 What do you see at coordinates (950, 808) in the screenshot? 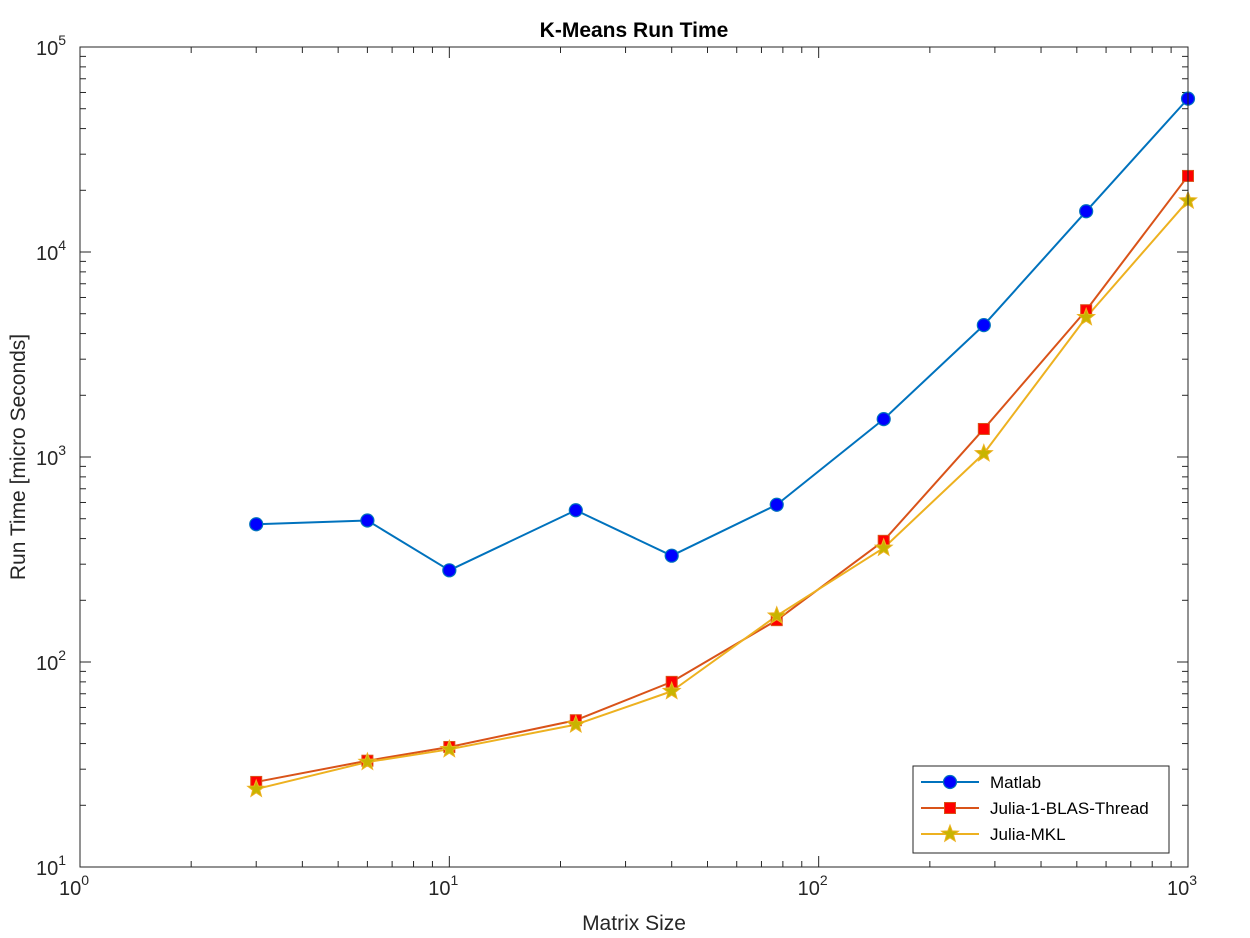
I see `legend-marker-julia-blas` at bounding box center [950, 808].